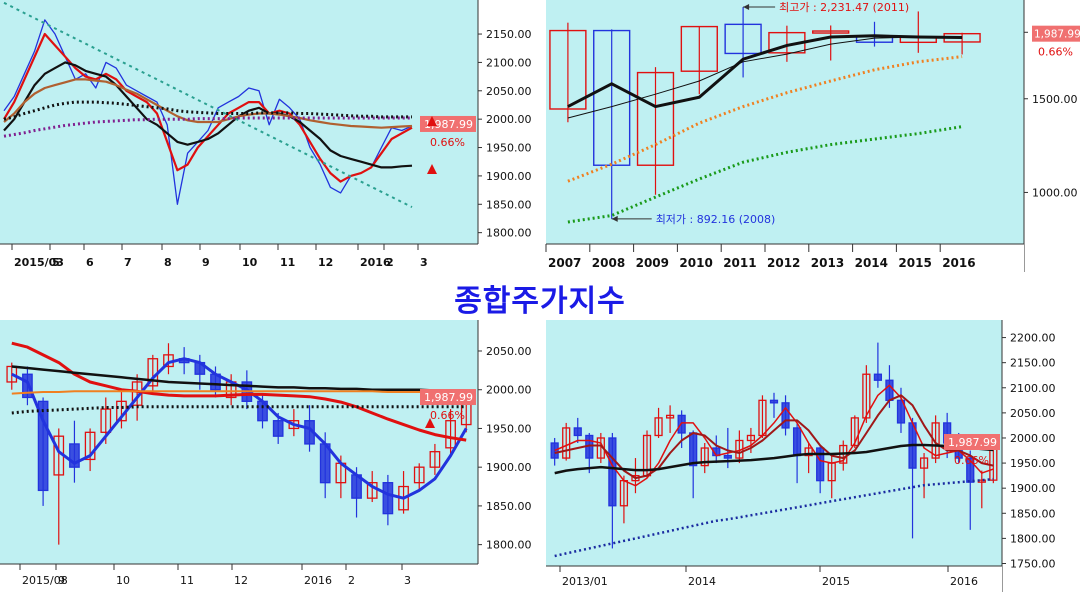 This screenshot has width=1080, height=592. I want to click on x-tick-label: 2015, so click(836, 581).